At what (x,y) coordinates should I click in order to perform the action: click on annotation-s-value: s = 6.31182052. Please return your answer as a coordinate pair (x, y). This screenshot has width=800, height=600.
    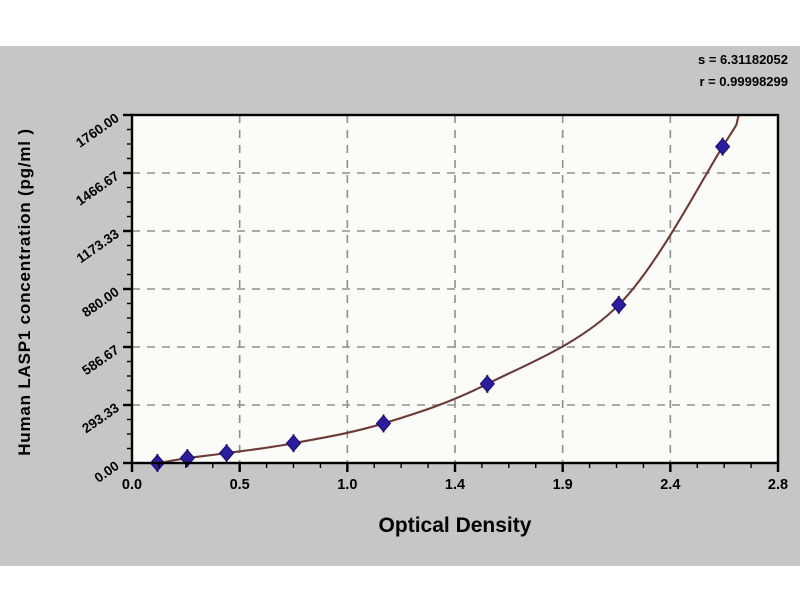
    Looking at the image, I should click on (743, 59).